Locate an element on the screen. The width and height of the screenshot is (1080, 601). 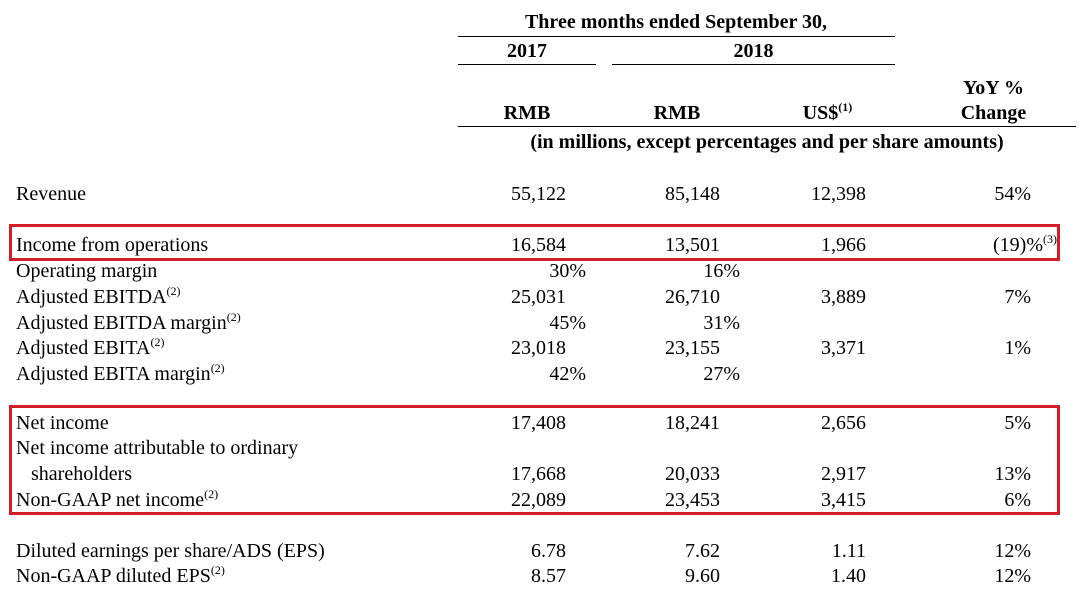
adj-ebita-margin-footnote: (2) is located at coordinates (217, 368).